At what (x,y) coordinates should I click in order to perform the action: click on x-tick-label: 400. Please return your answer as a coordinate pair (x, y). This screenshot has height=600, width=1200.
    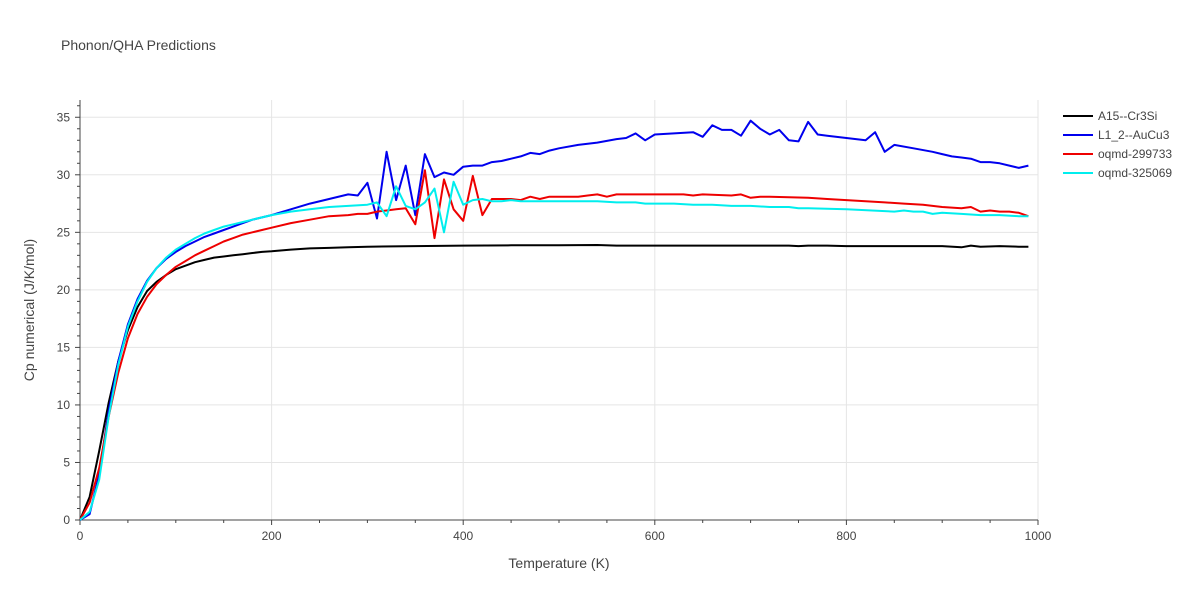
    Looking at the image, I should click on (463, 536).